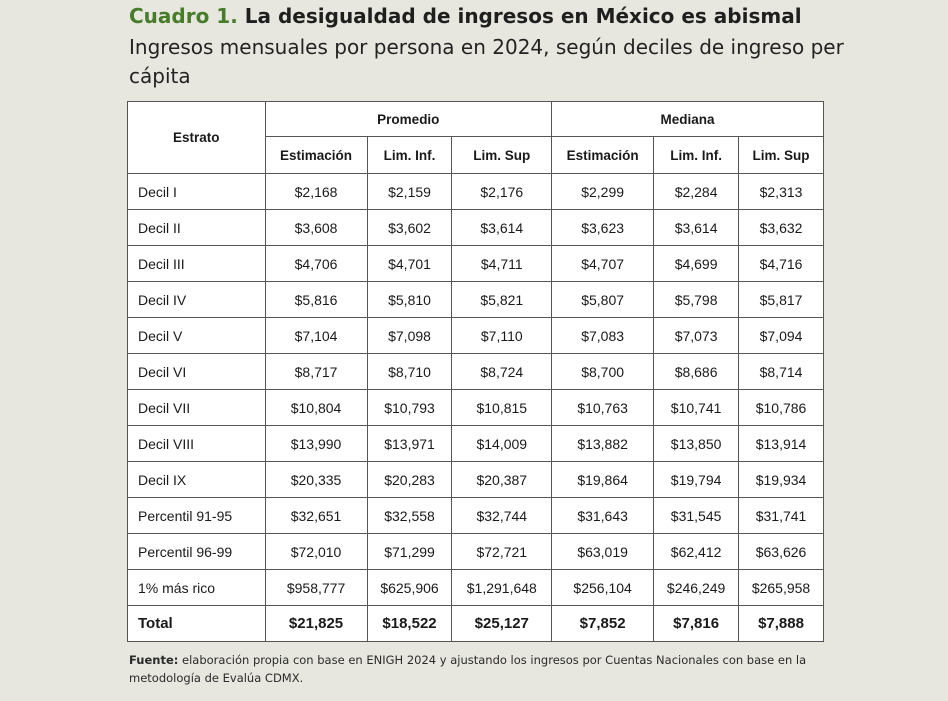 The height and width of the screenshot is (701, 948). What do you see at coordinates (409, 551) in the screenshot?
I see `table-cell: $71,299` at bounding box center [409, 551].